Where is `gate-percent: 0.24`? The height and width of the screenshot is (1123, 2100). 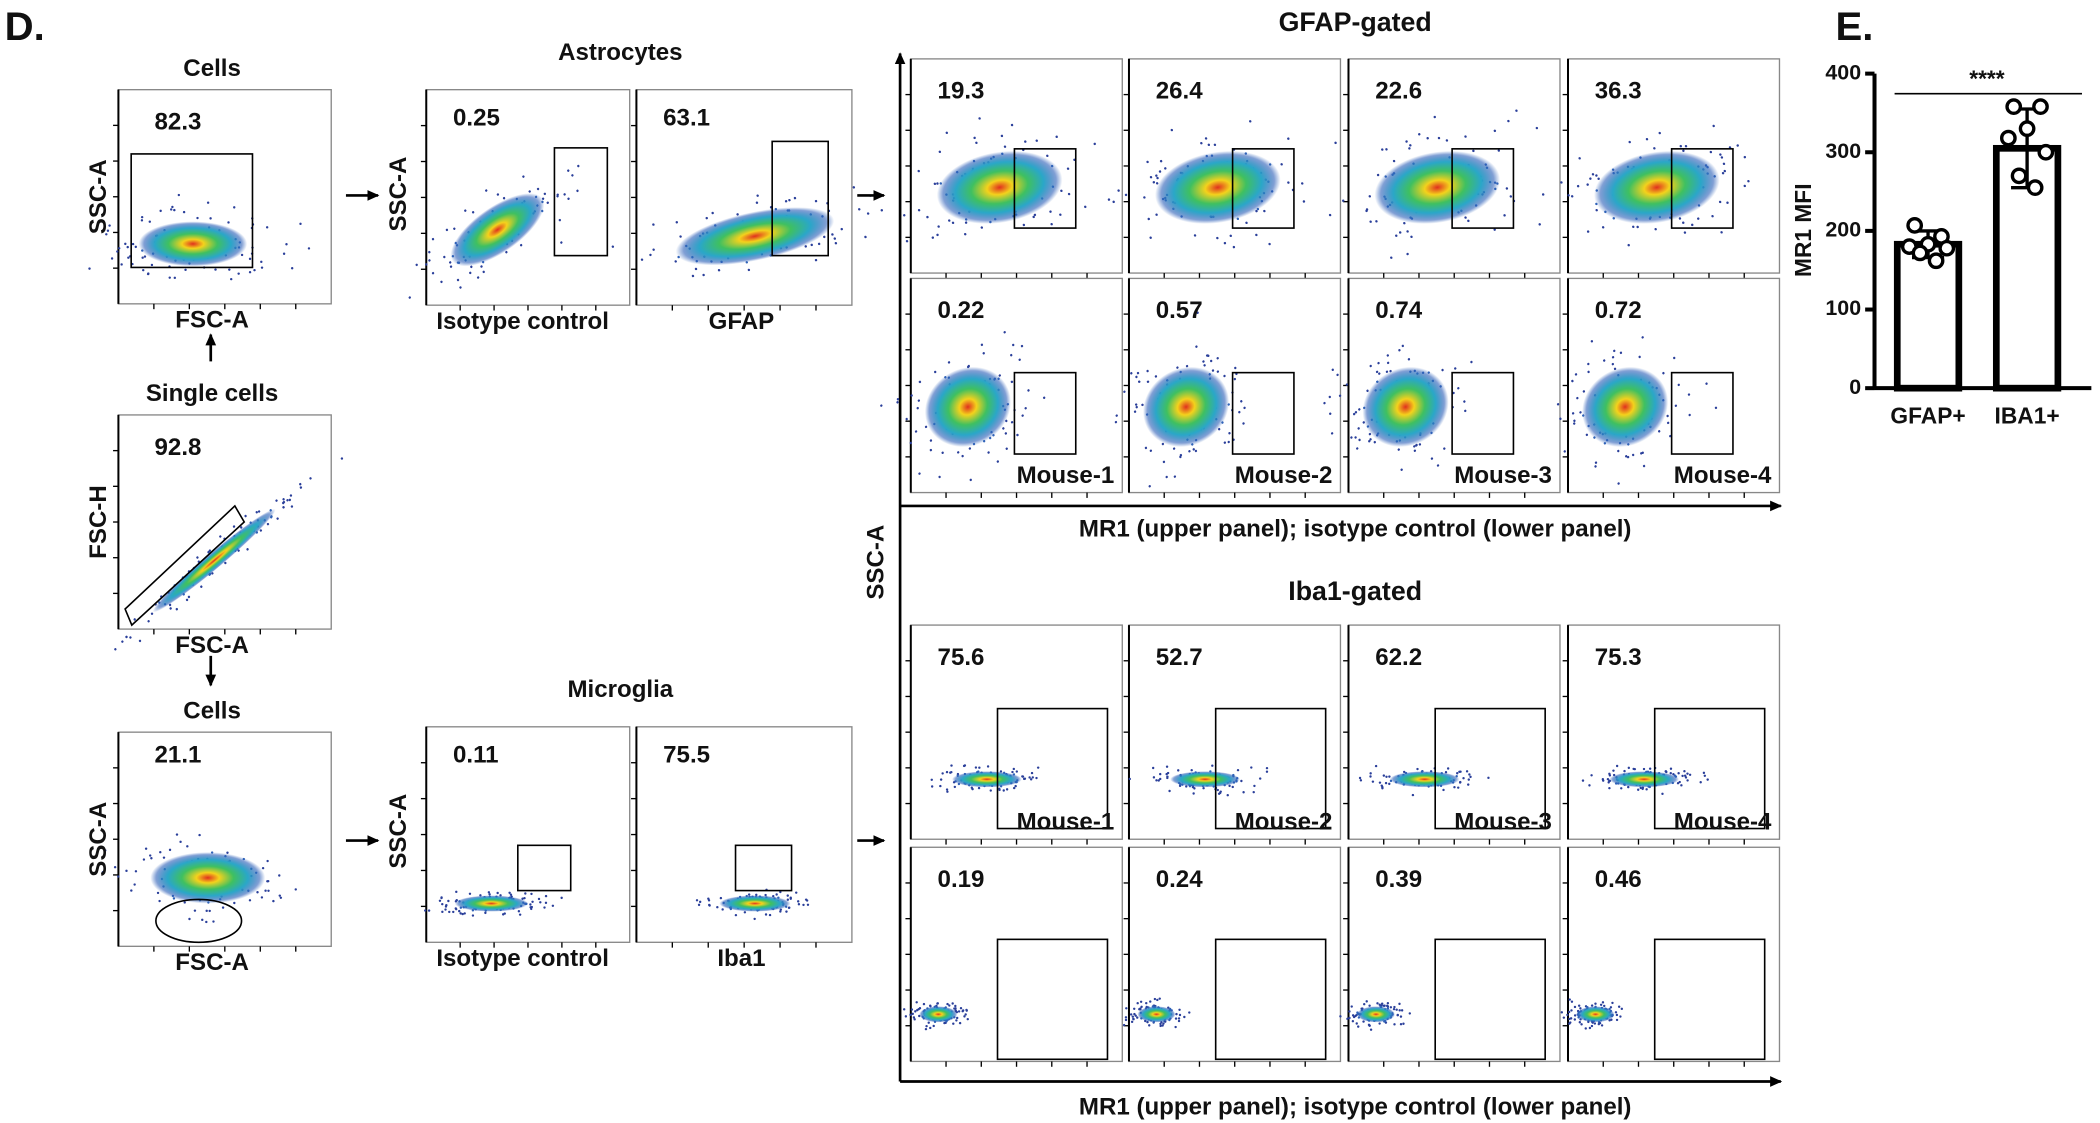 gate-percent: 0.24 is located at coordinates (1179, 879).